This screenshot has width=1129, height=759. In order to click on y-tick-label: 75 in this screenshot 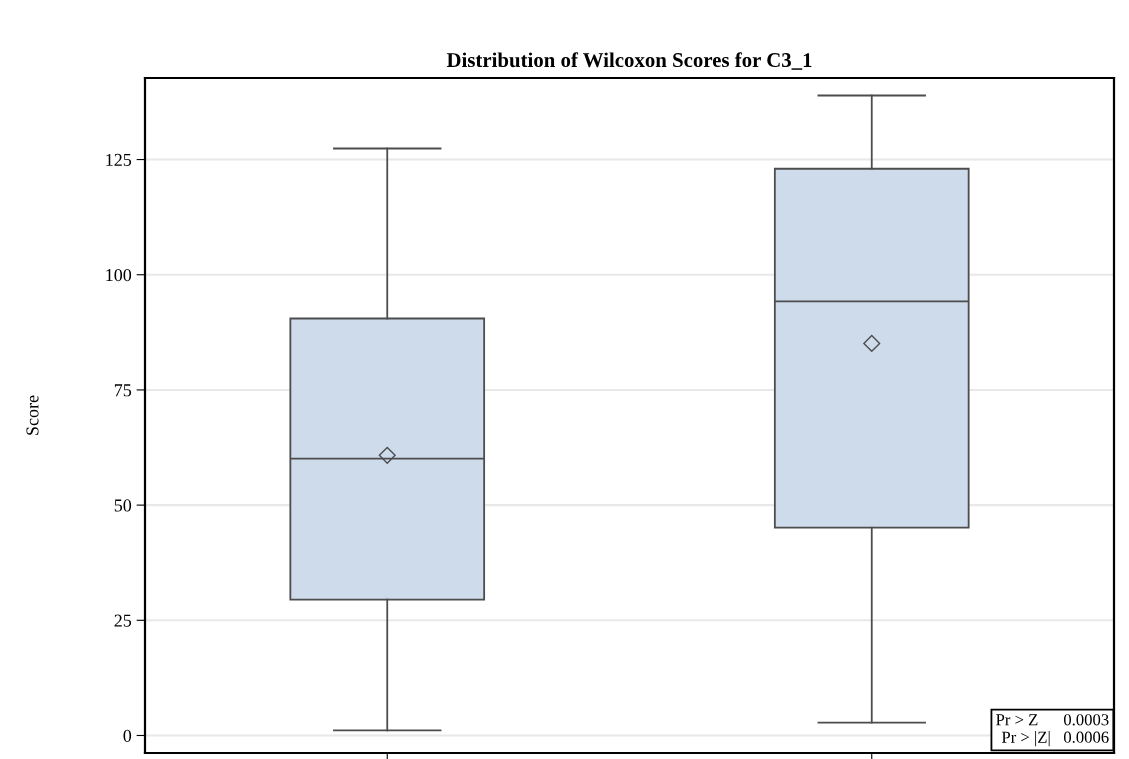, I will do `click(123, 390)`.